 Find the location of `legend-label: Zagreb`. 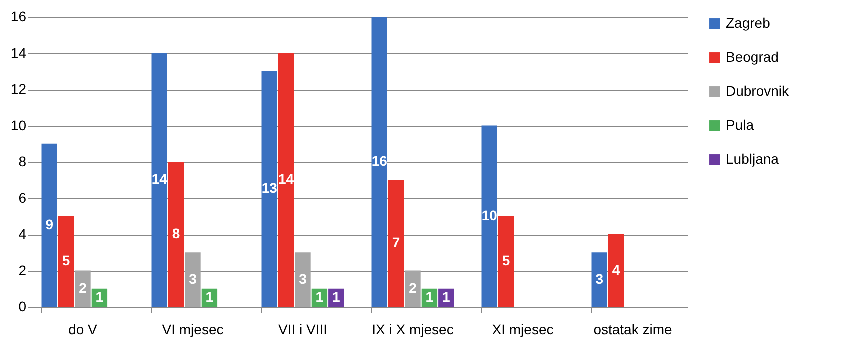

legend-label: Zagreb is located at coordinates (748, 23).